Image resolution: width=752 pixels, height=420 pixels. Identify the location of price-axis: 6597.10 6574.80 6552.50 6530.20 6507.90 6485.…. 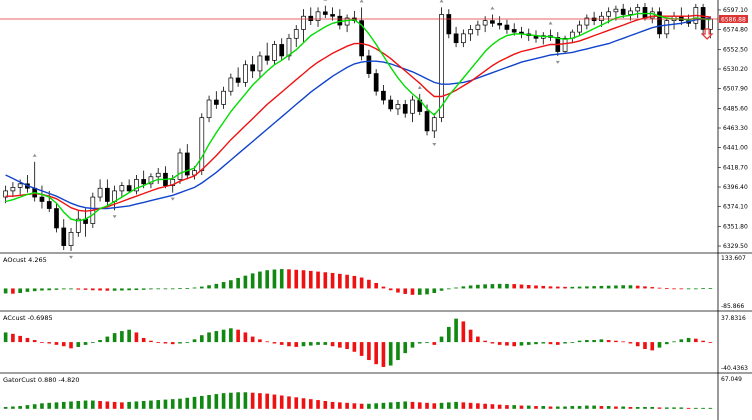
(732, 210).